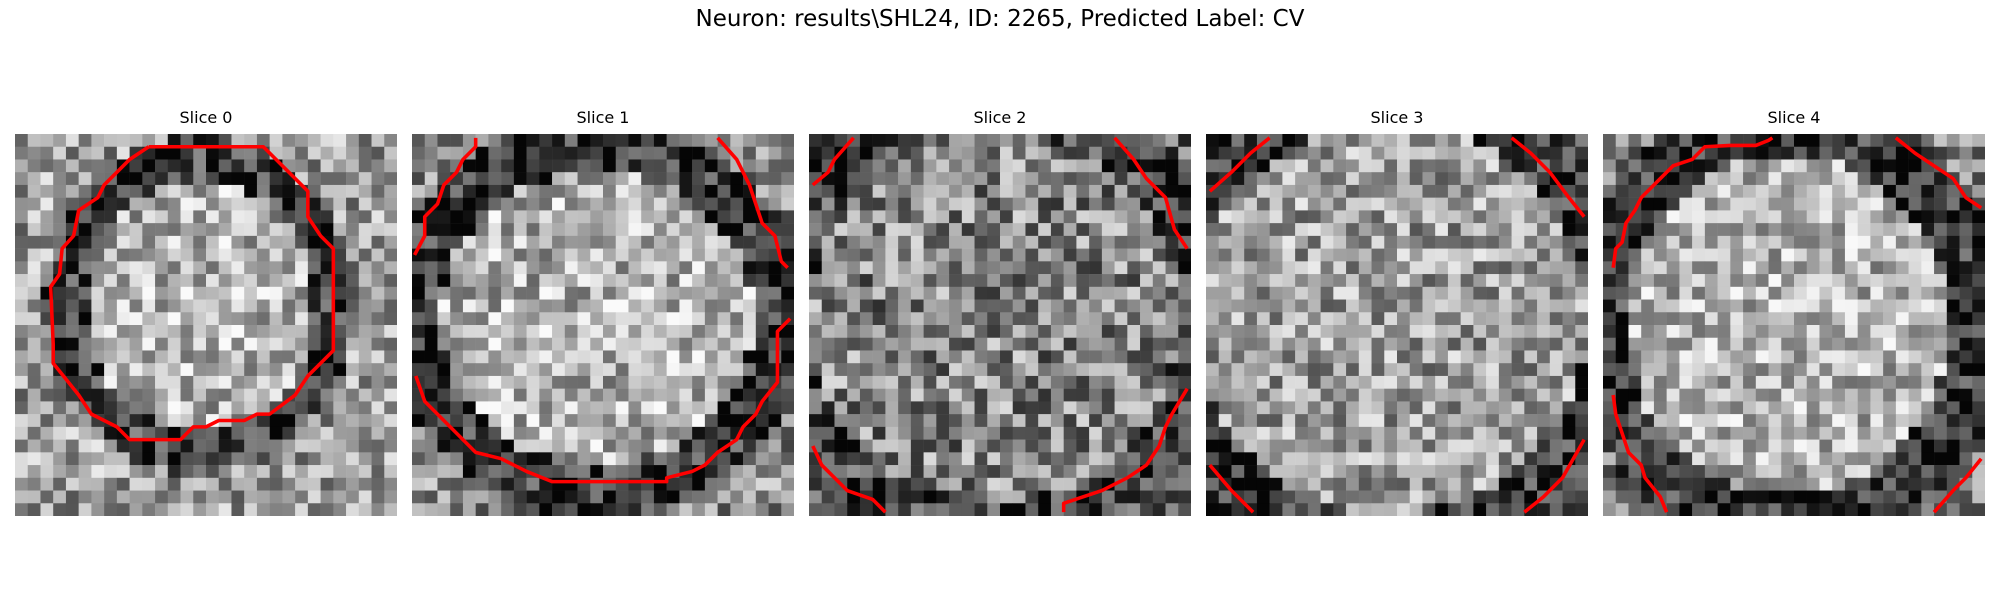 Image resolution: width=2000 pixels, height=600 pixels. What do you see at coordinates (1794, 117) in the screenshot?
I see `slice-title-4: Slice 4` at bounding box center [1794, 117].